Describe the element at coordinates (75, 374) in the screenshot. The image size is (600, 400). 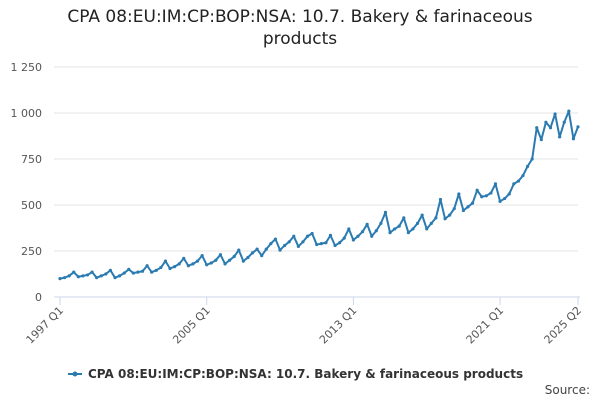
I see `legend-swatch-dot` at that location.